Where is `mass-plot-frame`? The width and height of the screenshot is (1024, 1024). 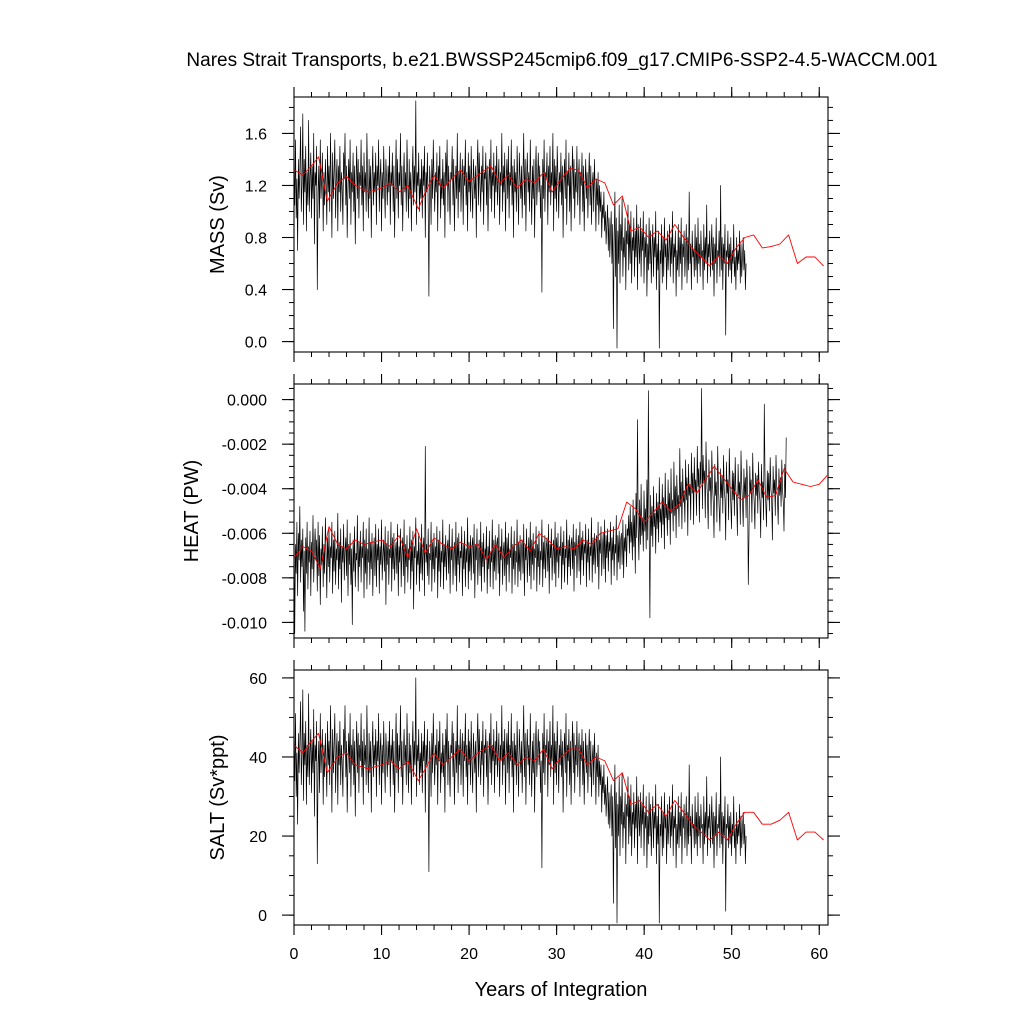 mass-plot-frame is located at coordinates (561, 224).